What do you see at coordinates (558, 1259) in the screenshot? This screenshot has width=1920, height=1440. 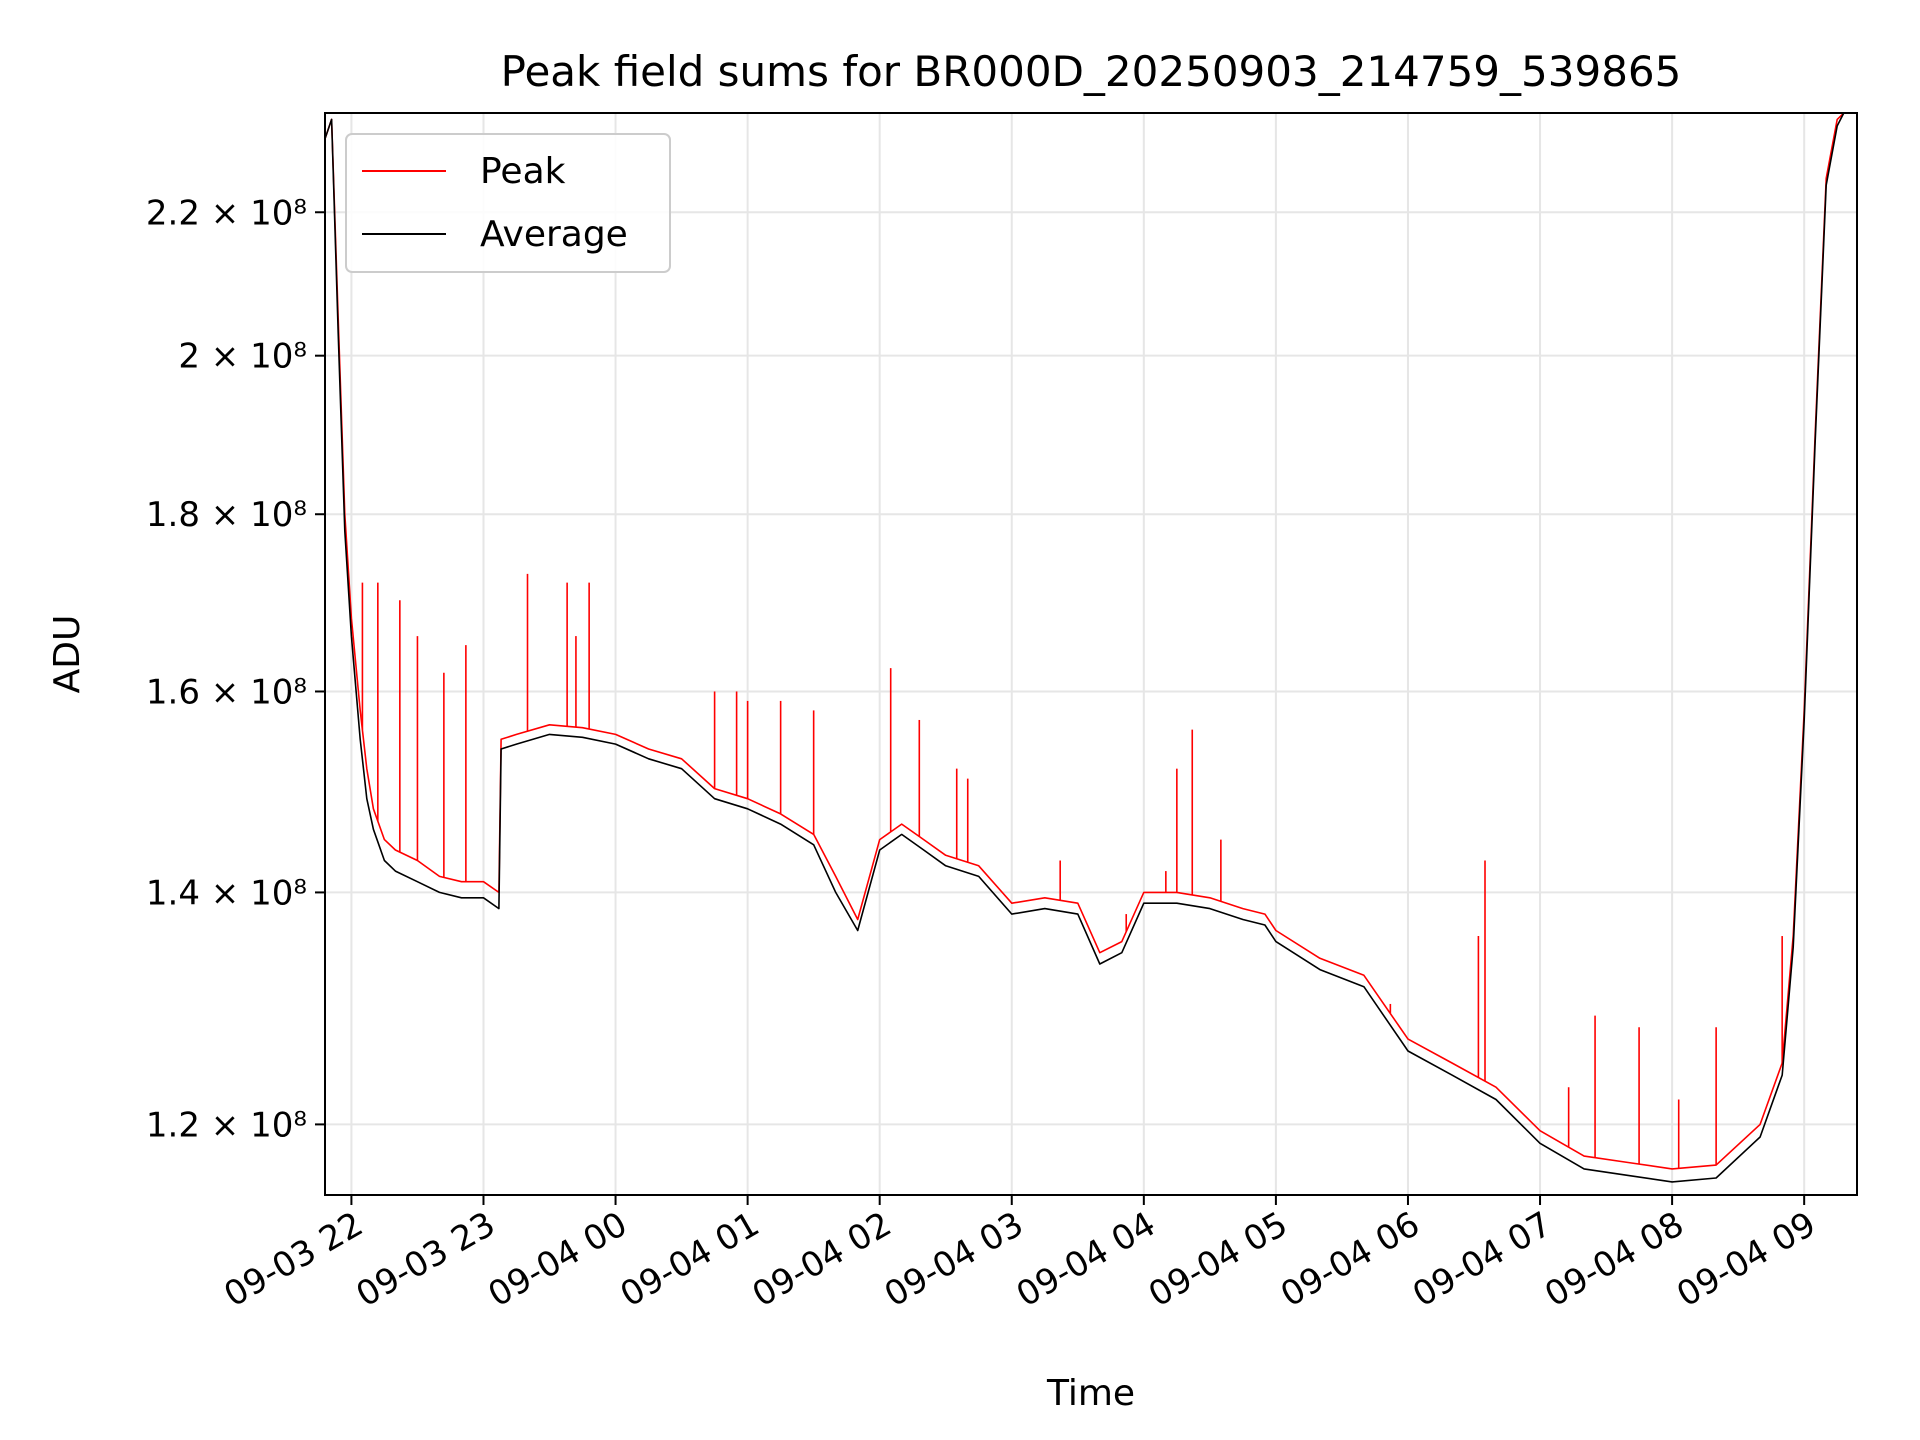 I see `x-tick-label: 09-04 00` at bounding box center [558, 1259].